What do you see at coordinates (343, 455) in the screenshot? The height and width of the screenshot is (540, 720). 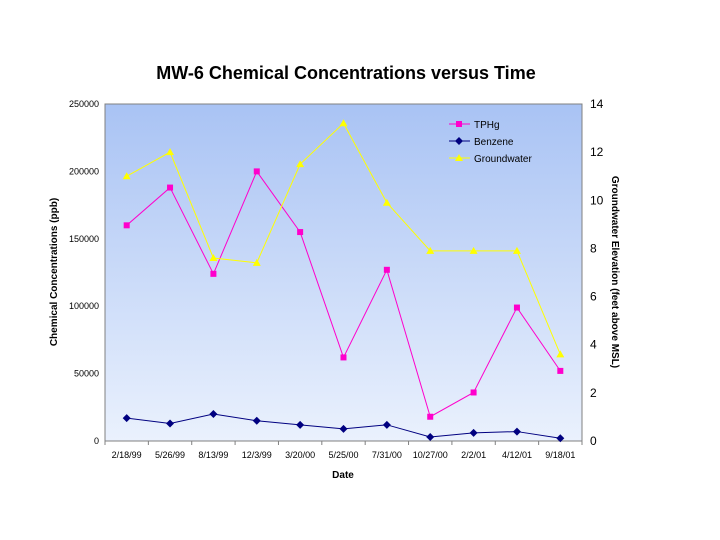 I see `x-tick-label: 5/25/00` at bounding box center [343, 455].